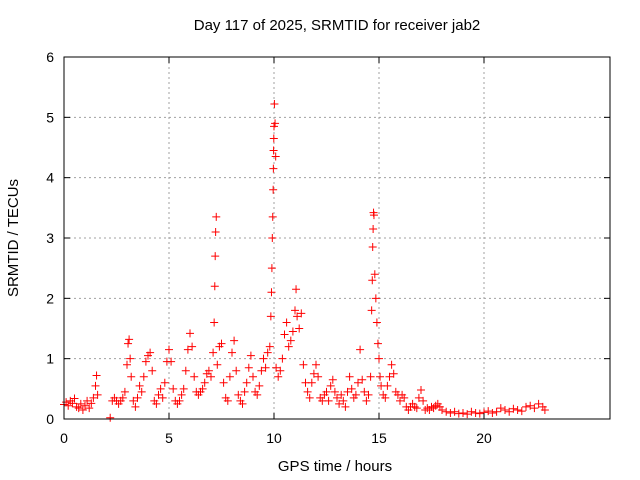  What do you see at coordinates (50, 359) in the screenshot?
I see `y-tick-label: 1` at bounding box center [50, 359].